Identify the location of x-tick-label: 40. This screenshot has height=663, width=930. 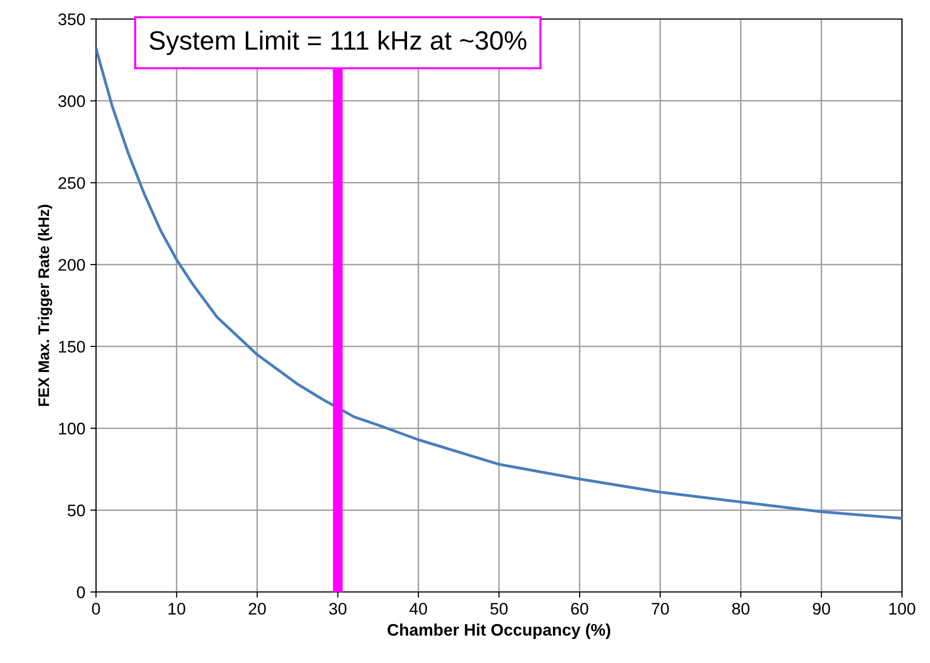
(419, 608).